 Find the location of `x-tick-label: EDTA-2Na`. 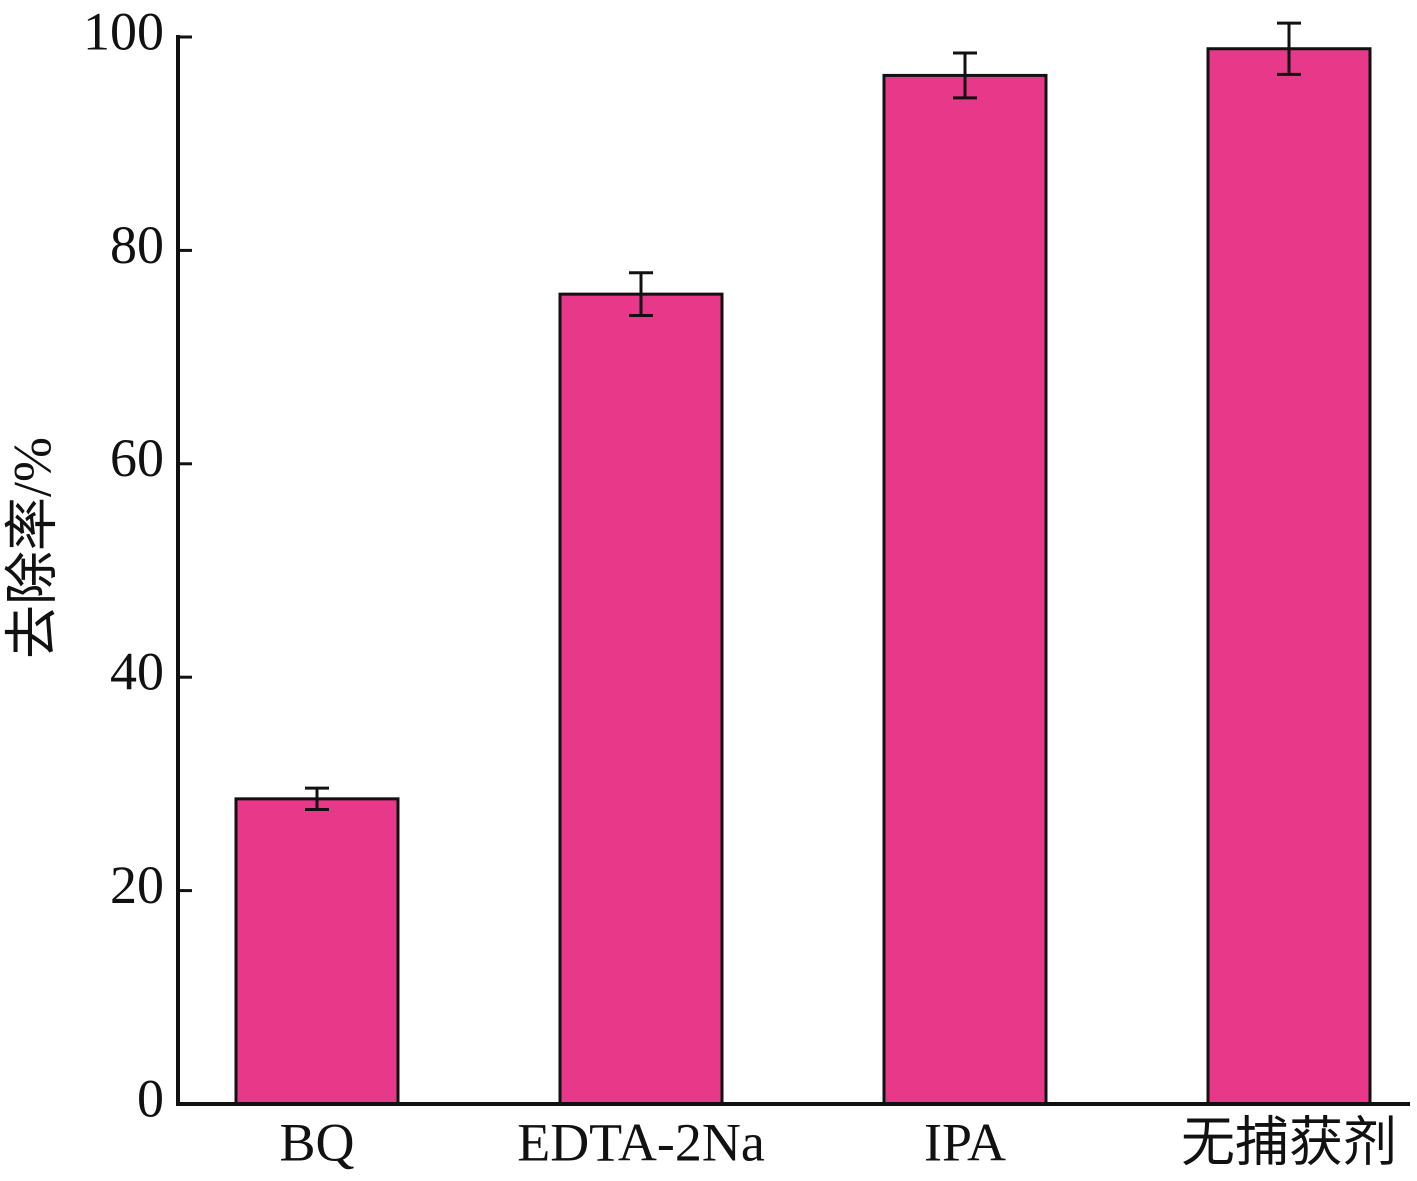

x-tick-label: EDTA-2Na is located at coordinates (641, 1142).